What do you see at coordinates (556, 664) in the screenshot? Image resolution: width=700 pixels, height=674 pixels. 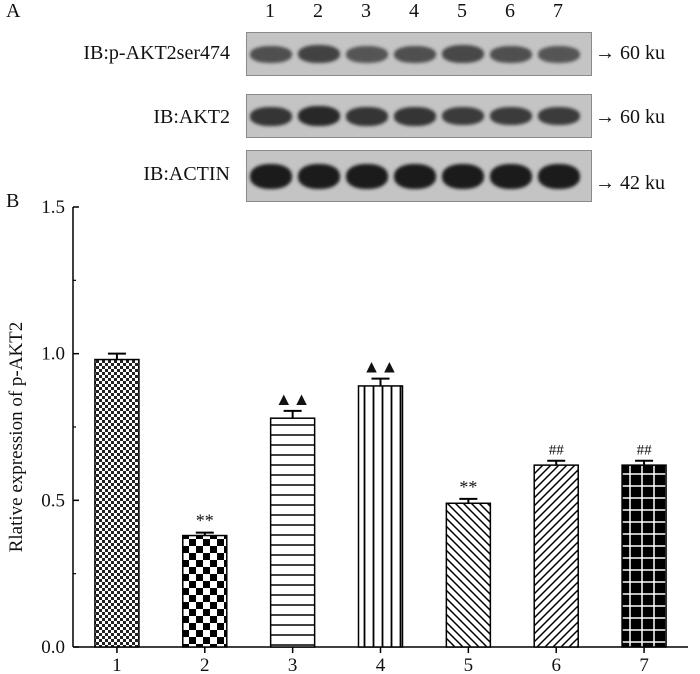 I see `x-tick-label: 6` at bounding box center [556, 664].